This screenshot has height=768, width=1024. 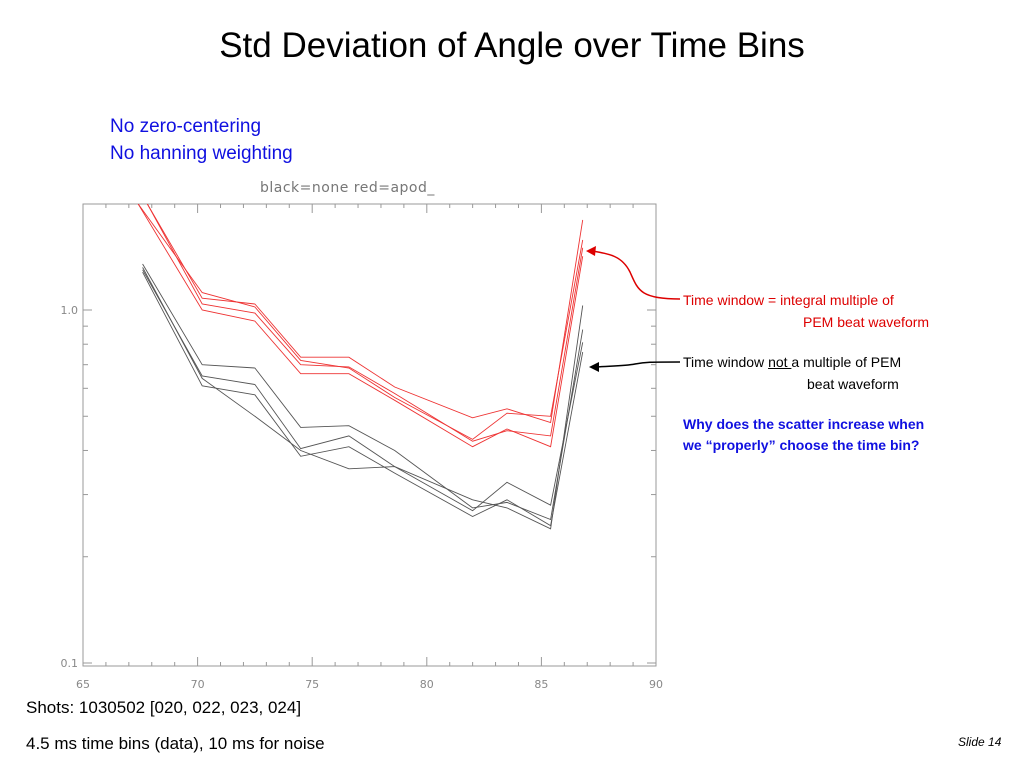 What do you see at coordinates (427, 684) in the screenshot?
I see `x-tick-label: 80` at bounding box center [427, 684].